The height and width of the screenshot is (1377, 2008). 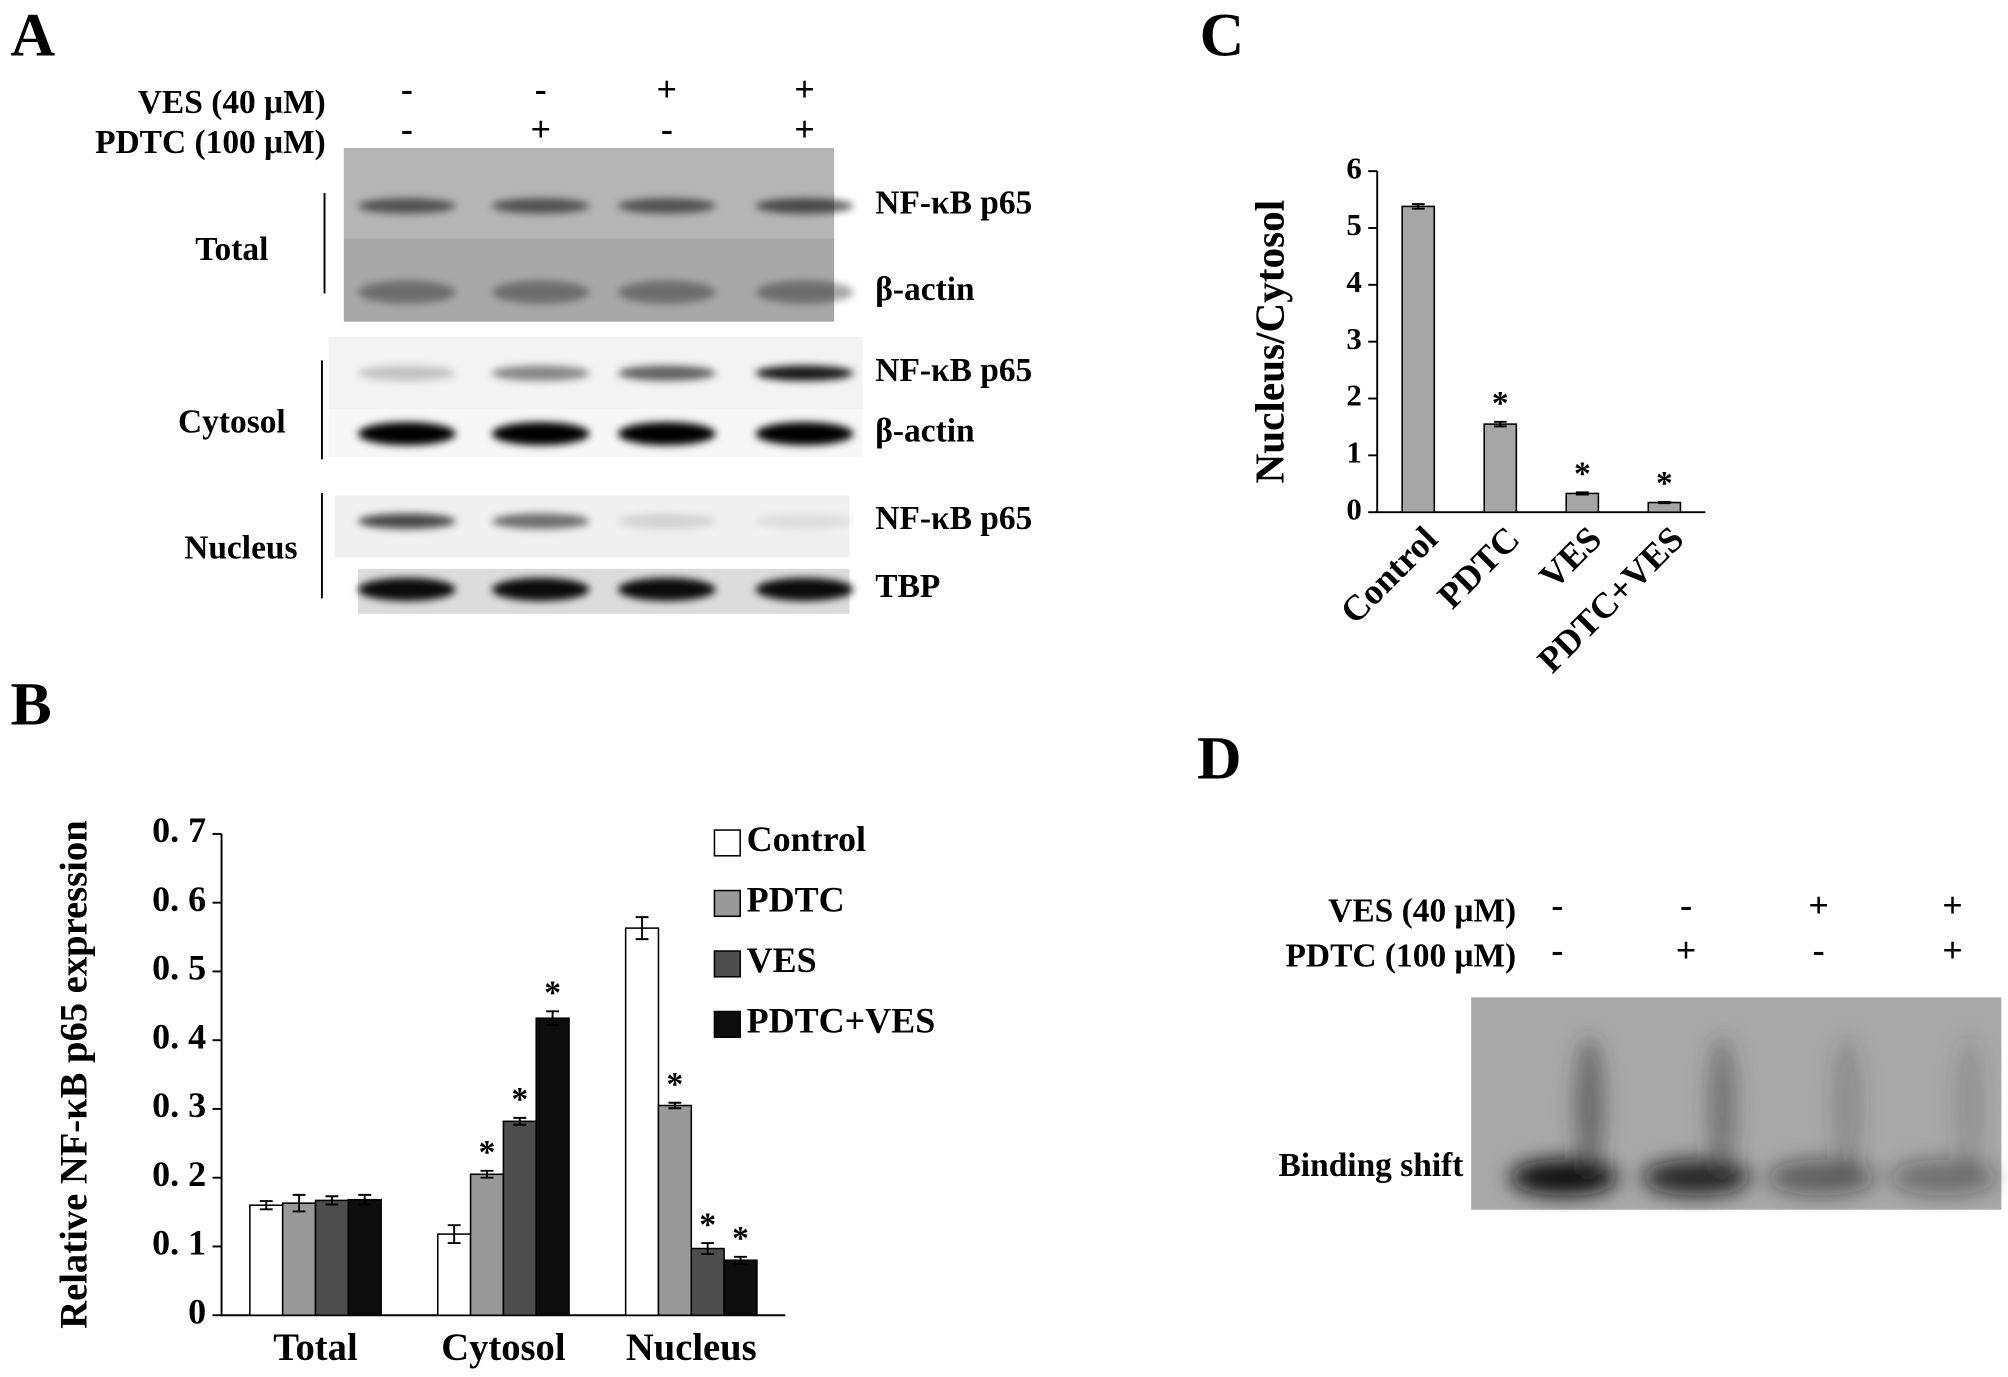 What do you see at coordinates (179, 899) in the screenshot?
I see `y-tick-label: 0. 6` at bounding box center [179, 899].